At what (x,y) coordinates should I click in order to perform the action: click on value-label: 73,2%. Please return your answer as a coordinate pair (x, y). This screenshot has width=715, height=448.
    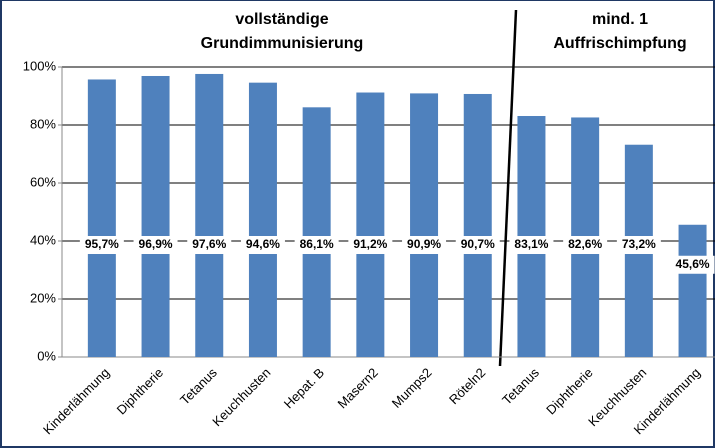
    Looking at the image, I should click on (639, 244).